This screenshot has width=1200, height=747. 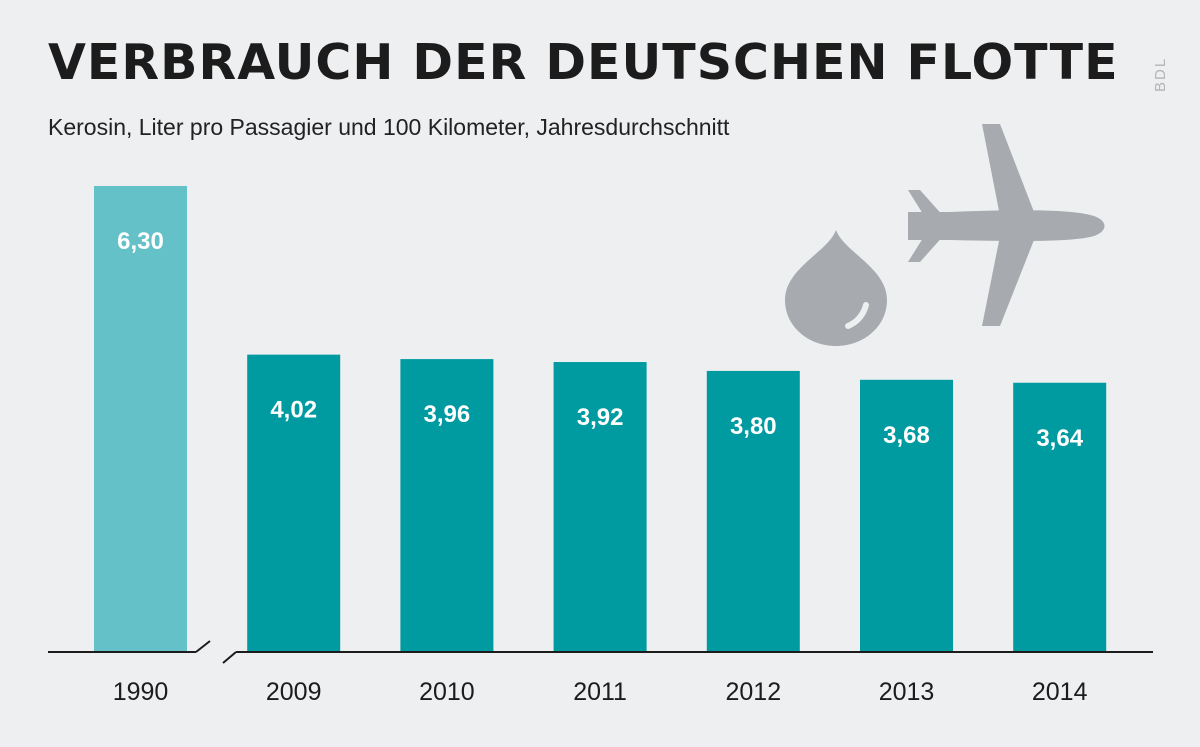 I want to click on x-tick-label-1990: 1990, so click(x=141, y=692).